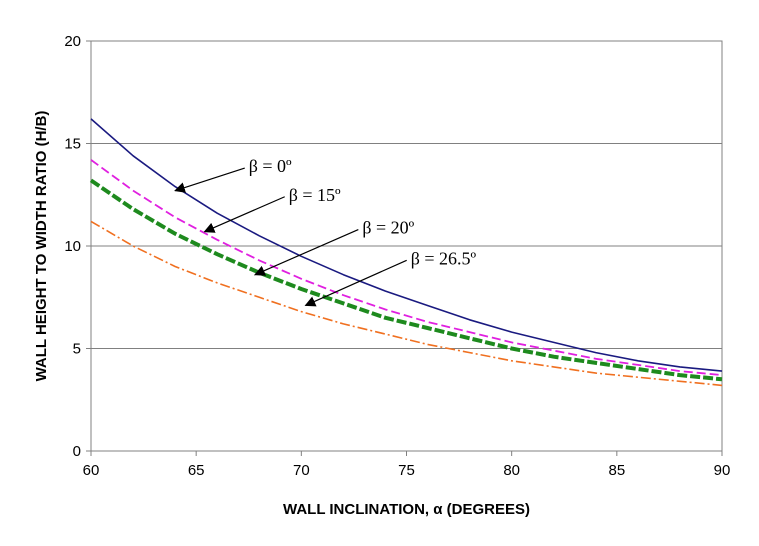 This screenshot has height=546, width=759. What do you see at coordinates (270, 166) in the screenshot?
I see `series-annotation-label: β = 0º` at bounding box center [270, 166].